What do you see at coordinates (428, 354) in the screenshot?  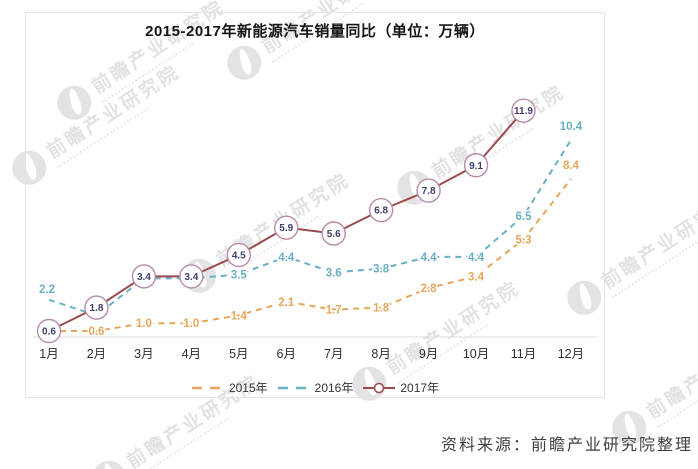 I see `x-axis-label: 9月` at bounding box center [428, 354].